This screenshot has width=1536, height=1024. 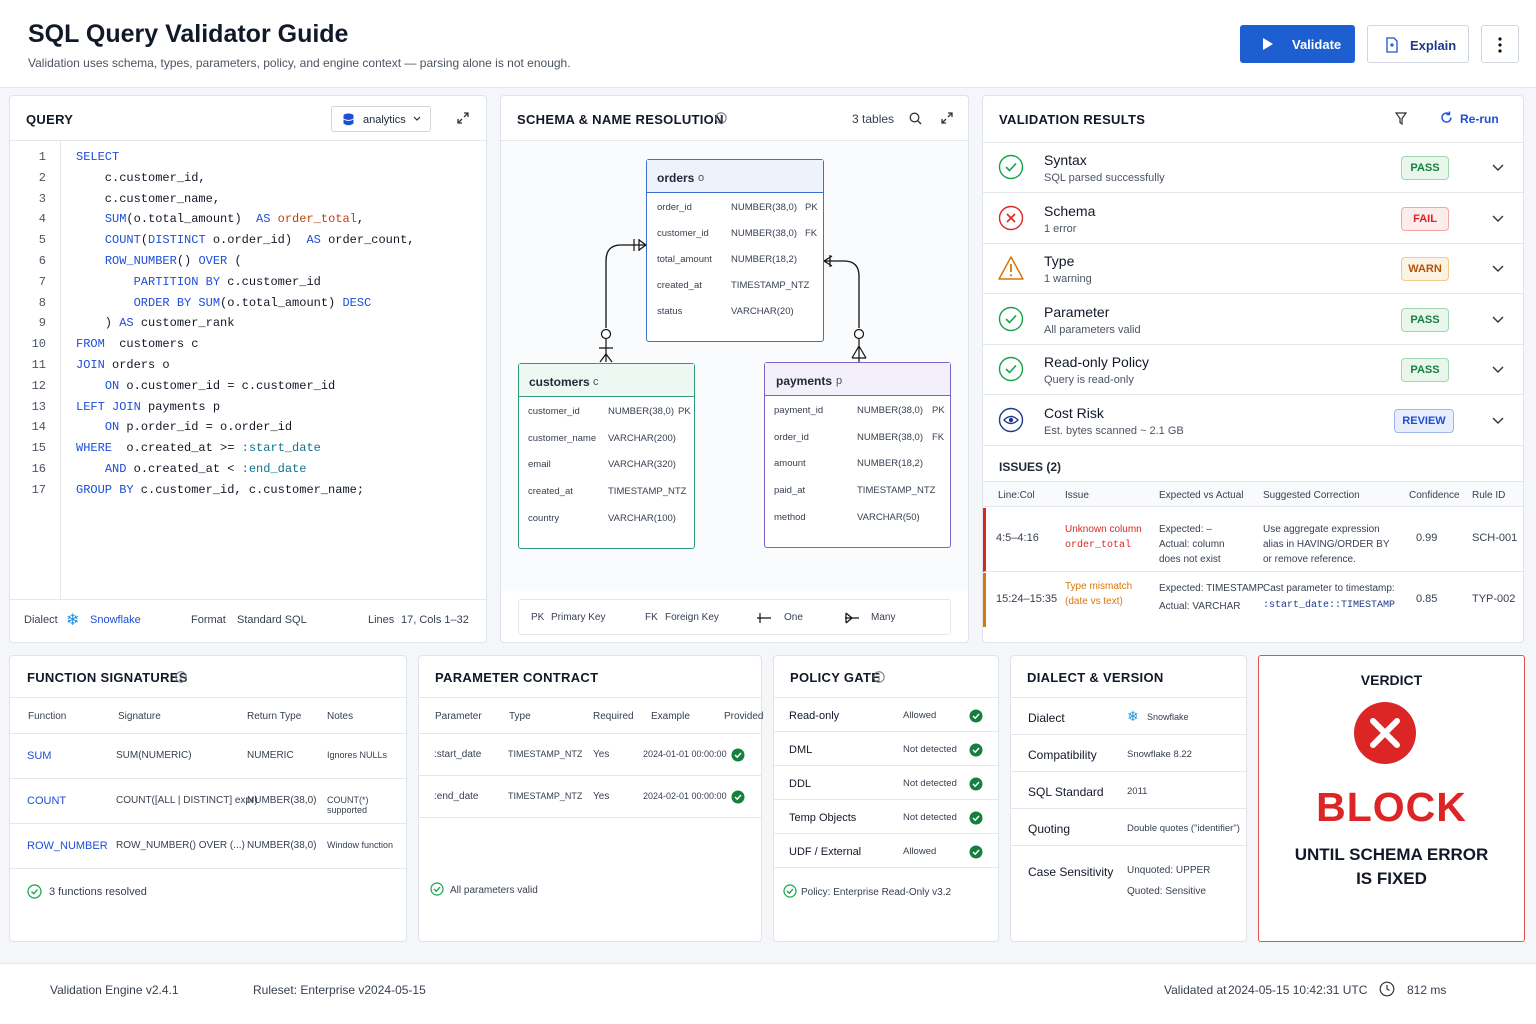 What do you see at coordinates (811, 207) in the screenshot?
I see `column-key: PK` at bounding box center [811, 207].